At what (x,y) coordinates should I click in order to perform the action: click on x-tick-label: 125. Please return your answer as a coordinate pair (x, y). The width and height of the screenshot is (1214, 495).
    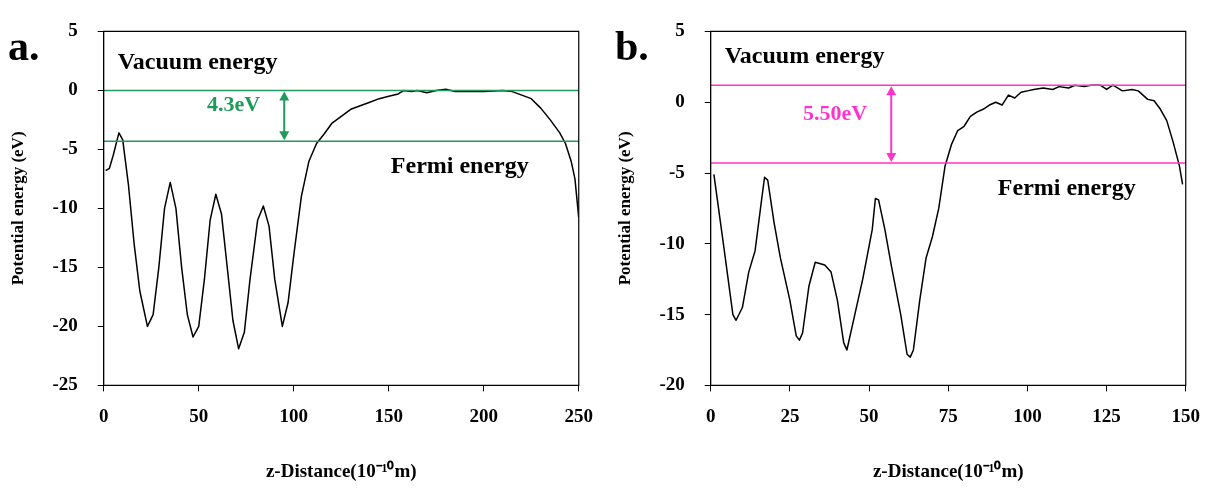
    Looking at the image, I should click on (1106, 415).